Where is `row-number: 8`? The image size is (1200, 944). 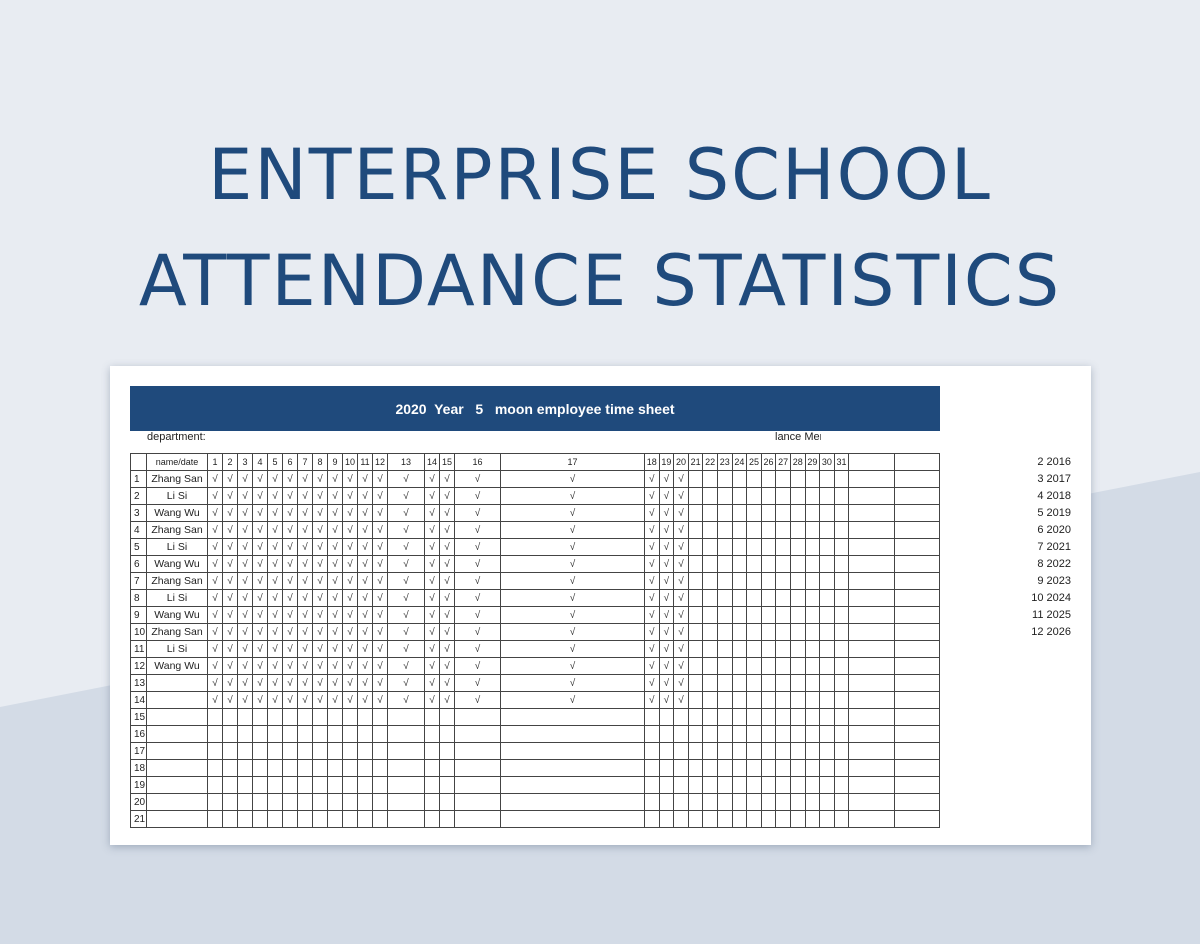
row-number: 8 is located at coordinates (138, 598).